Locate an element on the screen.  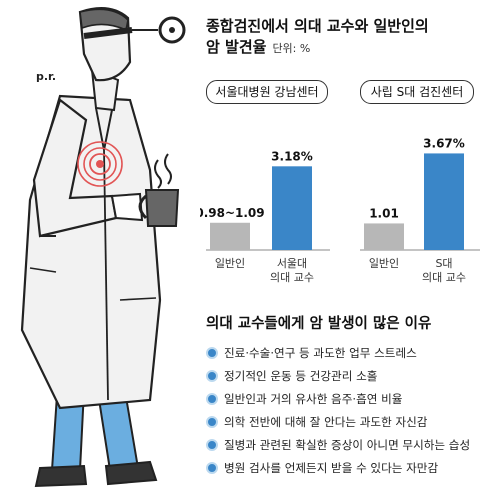
reason-text: 병원 검사를 언제든지 받을 수 있다는 자만감 is located at coordinates (331, 468).